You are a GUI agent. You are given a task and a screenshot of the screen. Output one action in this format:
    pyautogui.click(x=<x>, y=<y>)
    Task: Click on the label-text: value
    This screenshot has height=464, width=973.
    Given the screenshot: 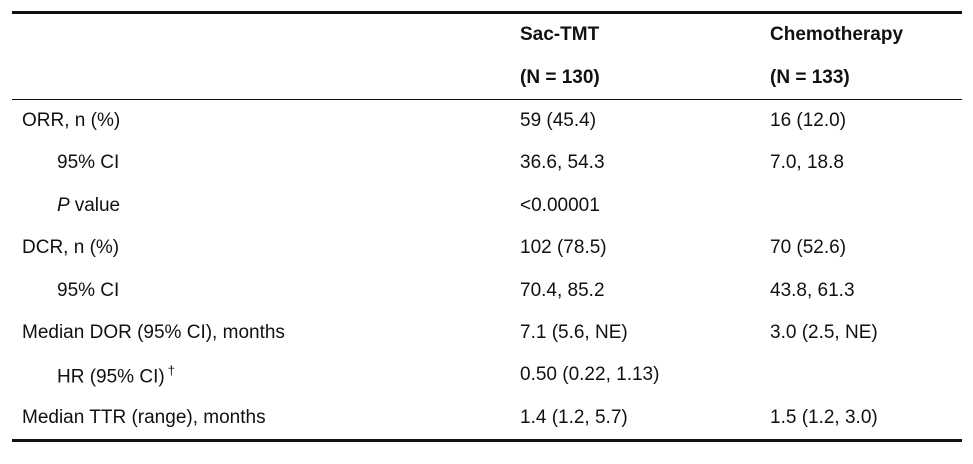 What is the action you would take?
    pyautogui.click(x=97, y=205)
    